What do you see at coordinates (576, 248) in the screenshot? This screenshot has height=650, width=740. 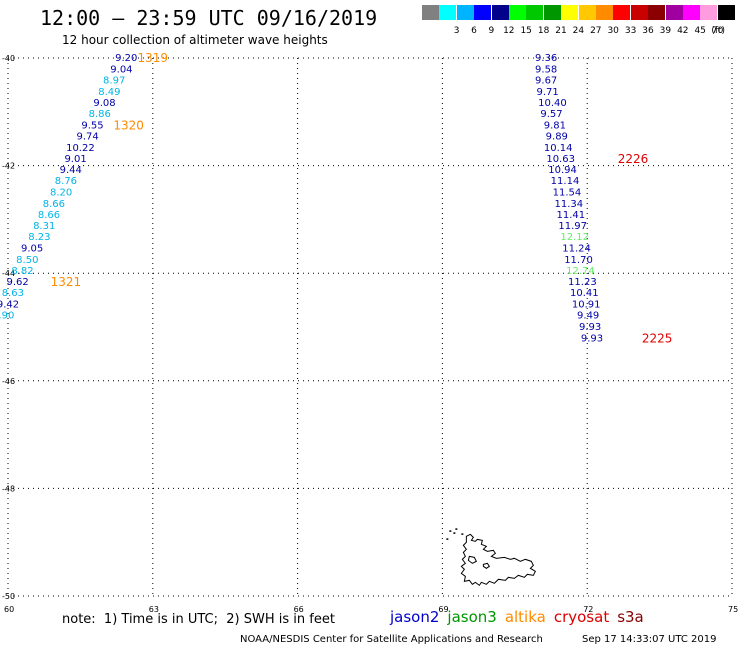 I see `wave-height-reading: 11.24` at bounding box center [576, 248].